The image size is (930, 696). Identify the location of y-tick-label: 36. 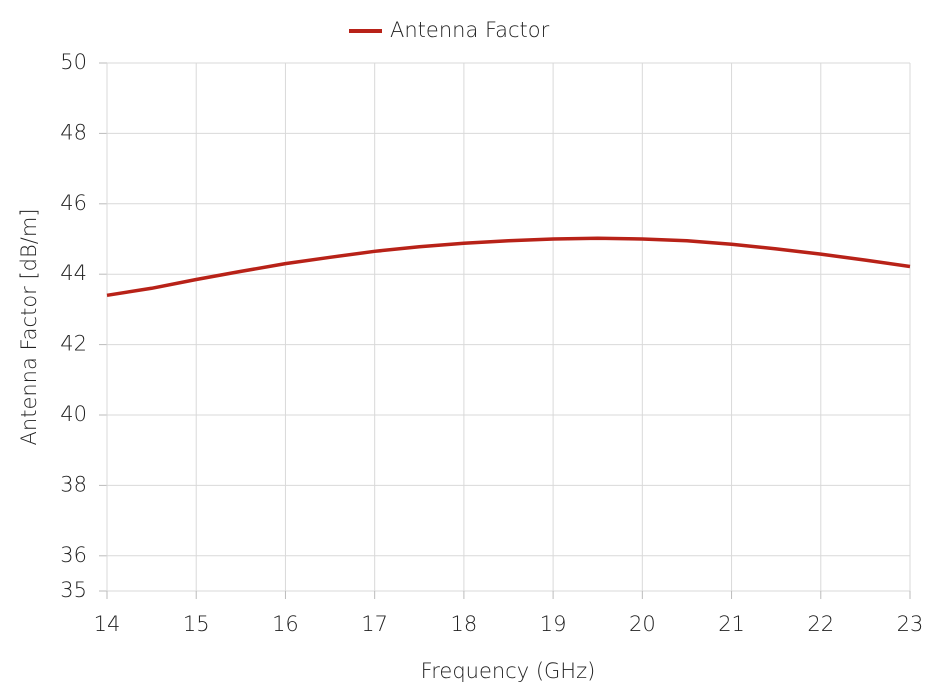
(73, 555).